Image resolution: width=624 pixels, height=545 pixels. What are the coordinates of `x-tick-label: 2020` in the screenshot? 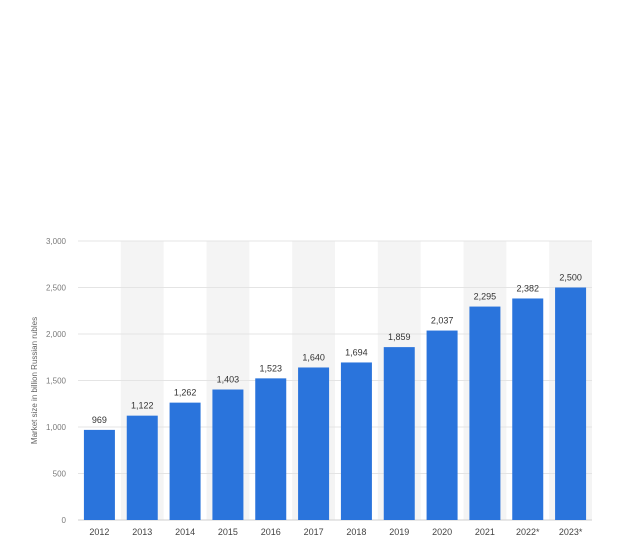 It's located at (442, 532).